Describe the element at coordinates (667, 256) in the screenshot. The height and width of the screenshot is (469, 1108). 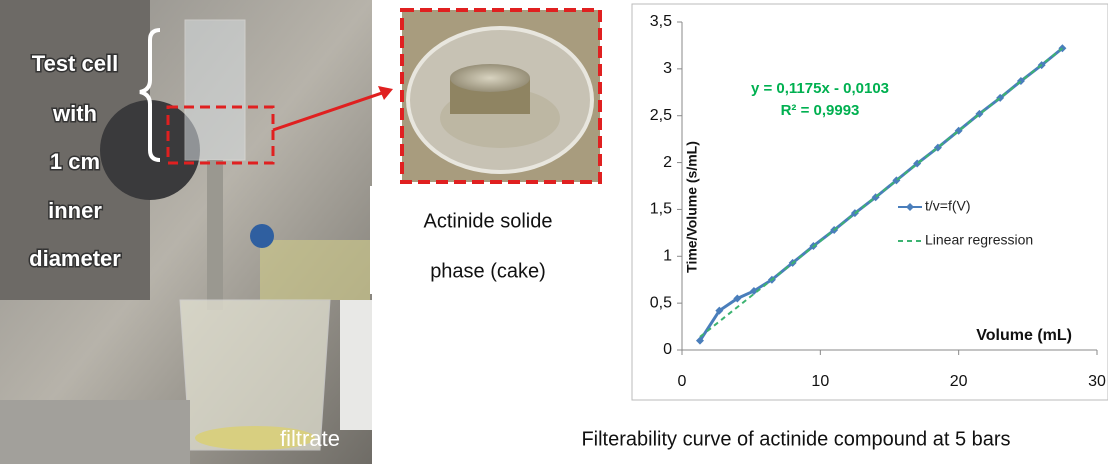
I see `y-tick-label: 1` at that location.